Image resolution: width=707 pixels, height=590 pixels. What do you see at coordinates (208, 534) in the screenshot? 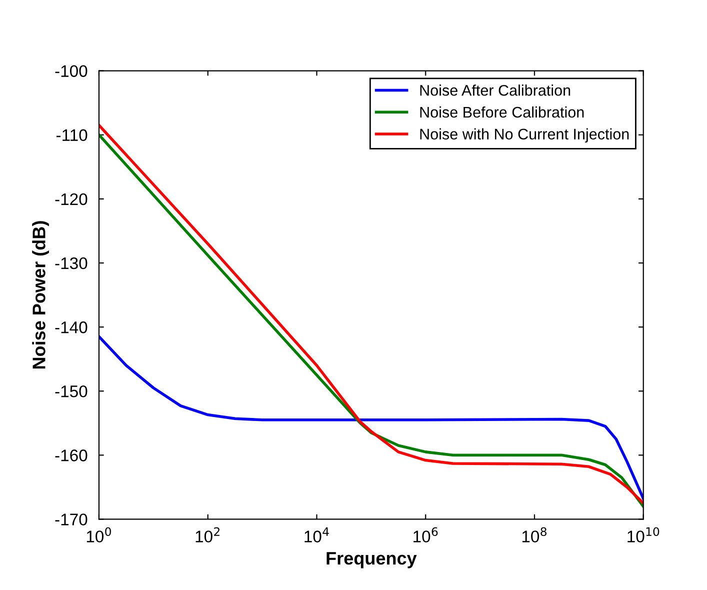
I see `x-tick-label: 10$^{2}$` at bounding box center [208, 534].